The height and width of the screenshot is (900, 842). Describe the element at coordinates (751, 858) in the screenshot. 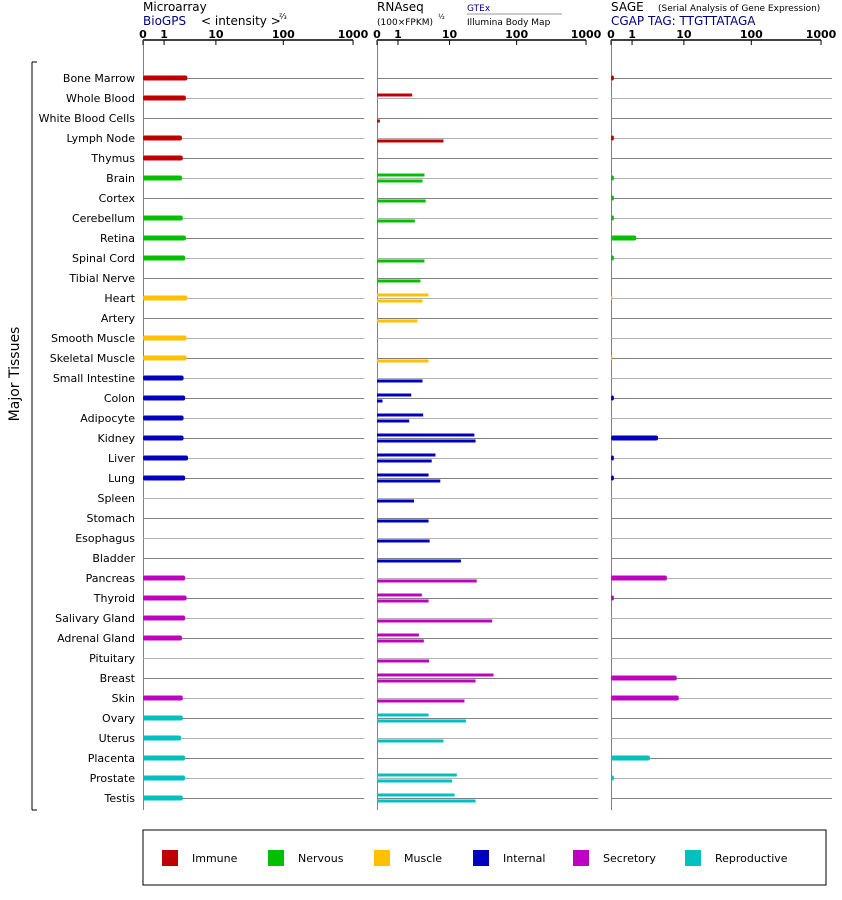

I see `legend-label-reproductive: Reproductive` at that location.